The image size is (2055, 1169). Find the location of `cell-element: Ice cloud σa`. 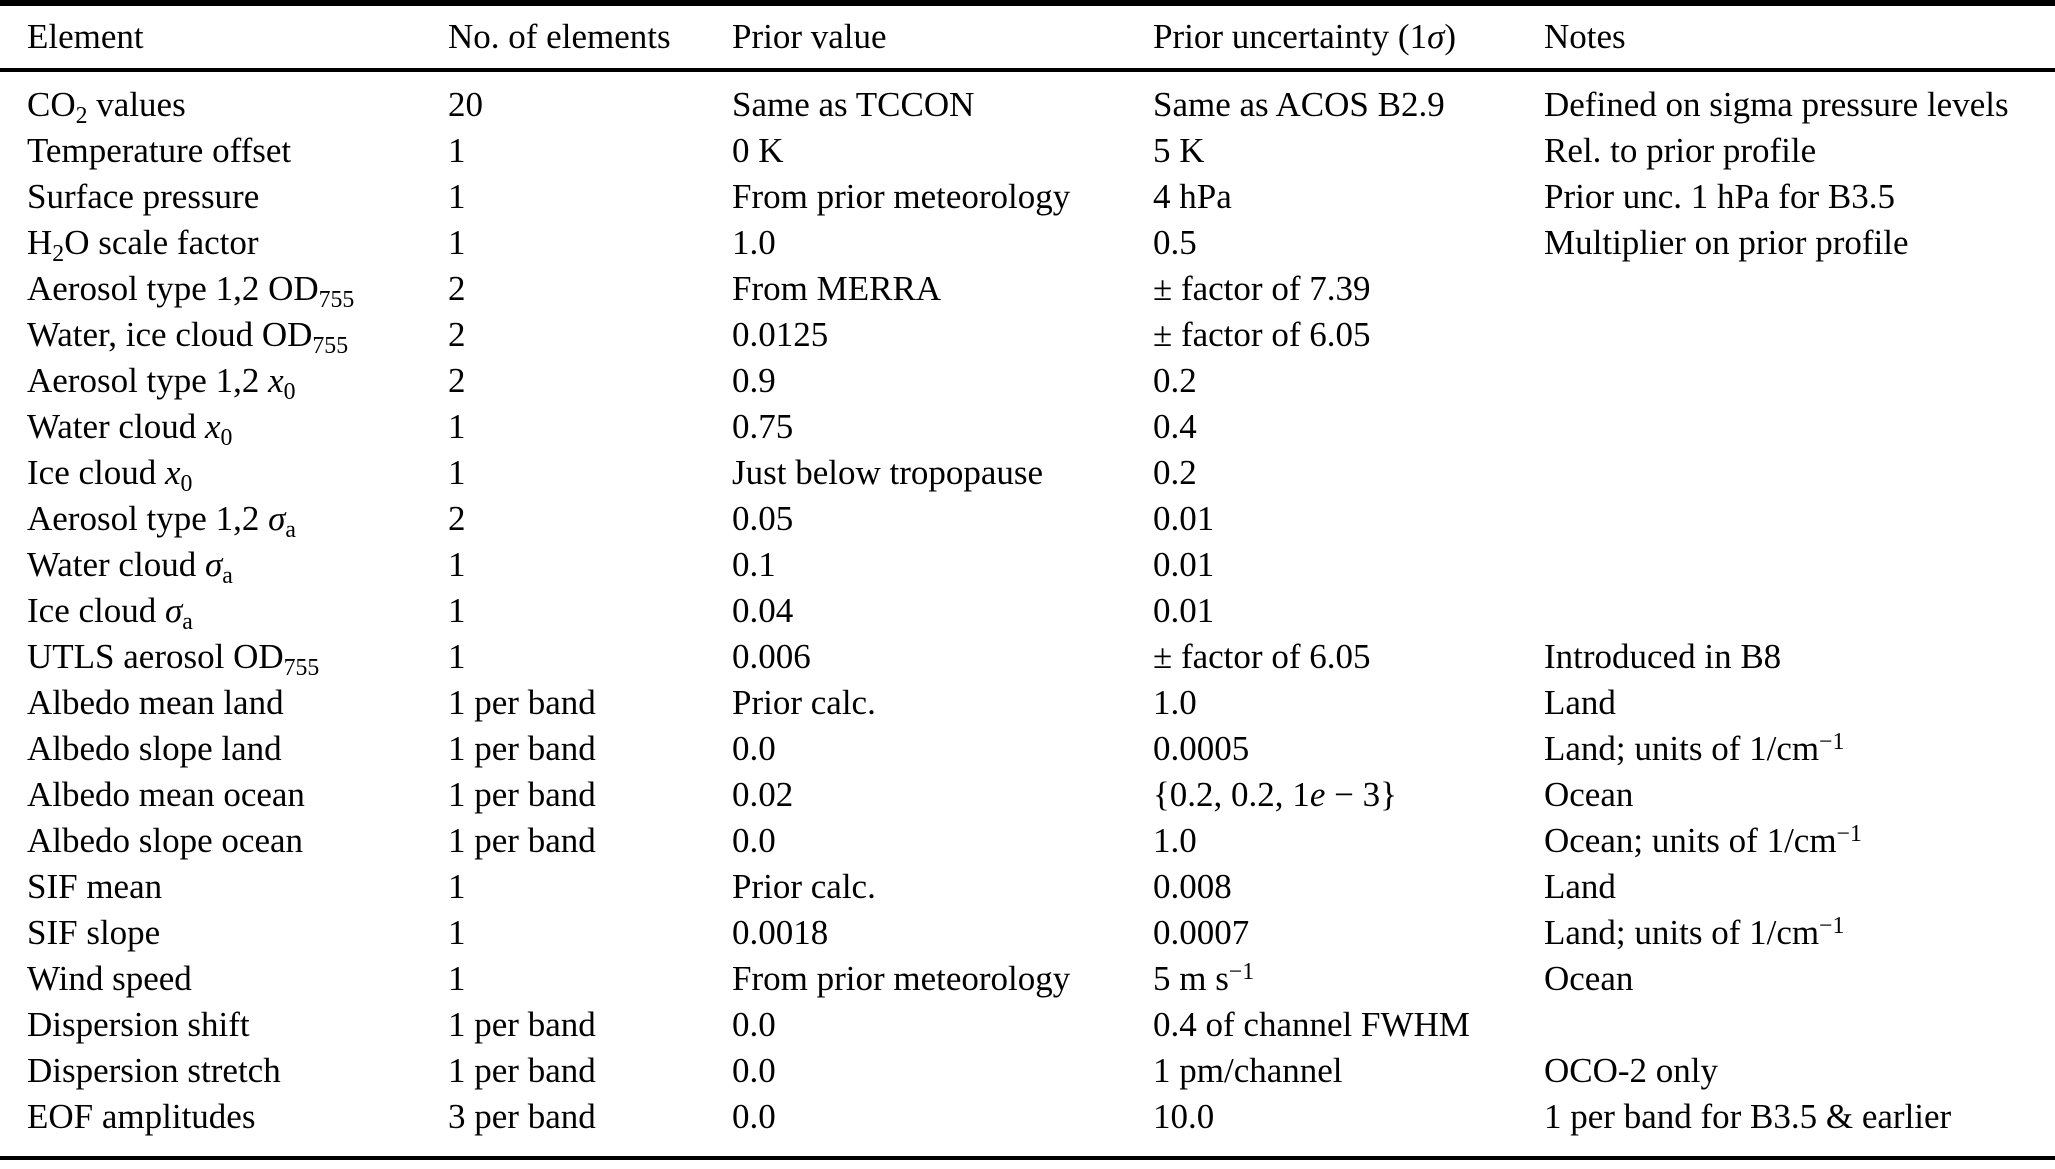

cell-element: Ice cloud σa is located at coordinates (110, 613).